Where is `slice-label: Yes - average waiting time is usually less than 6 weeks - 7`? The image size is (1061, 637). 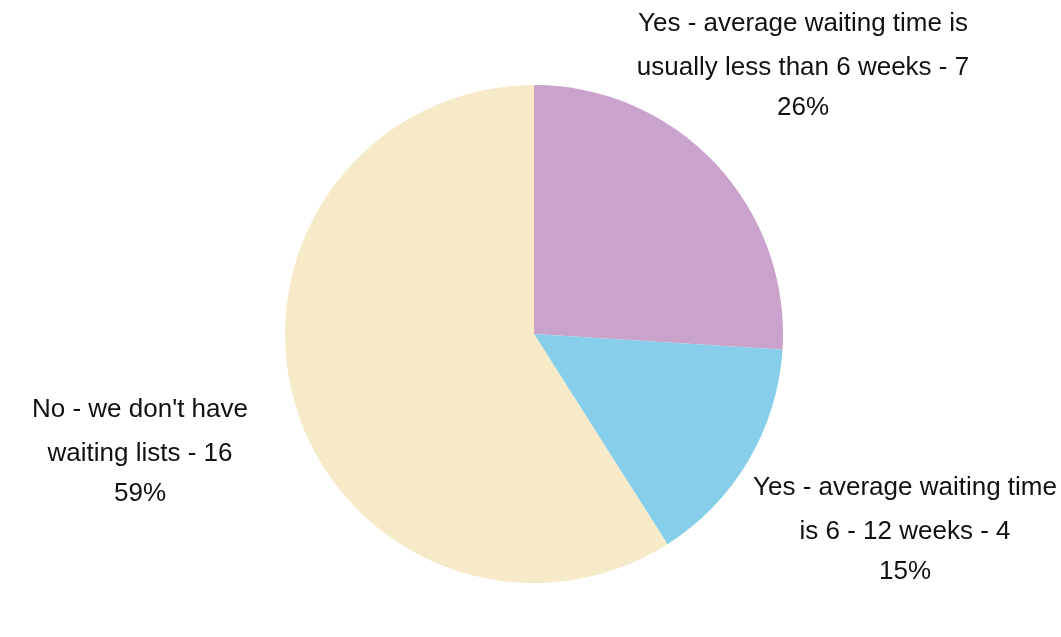
slice-label: Yes - average waiting time is usually less than 6 weeks - 7 is located at coordinates (803, 43).